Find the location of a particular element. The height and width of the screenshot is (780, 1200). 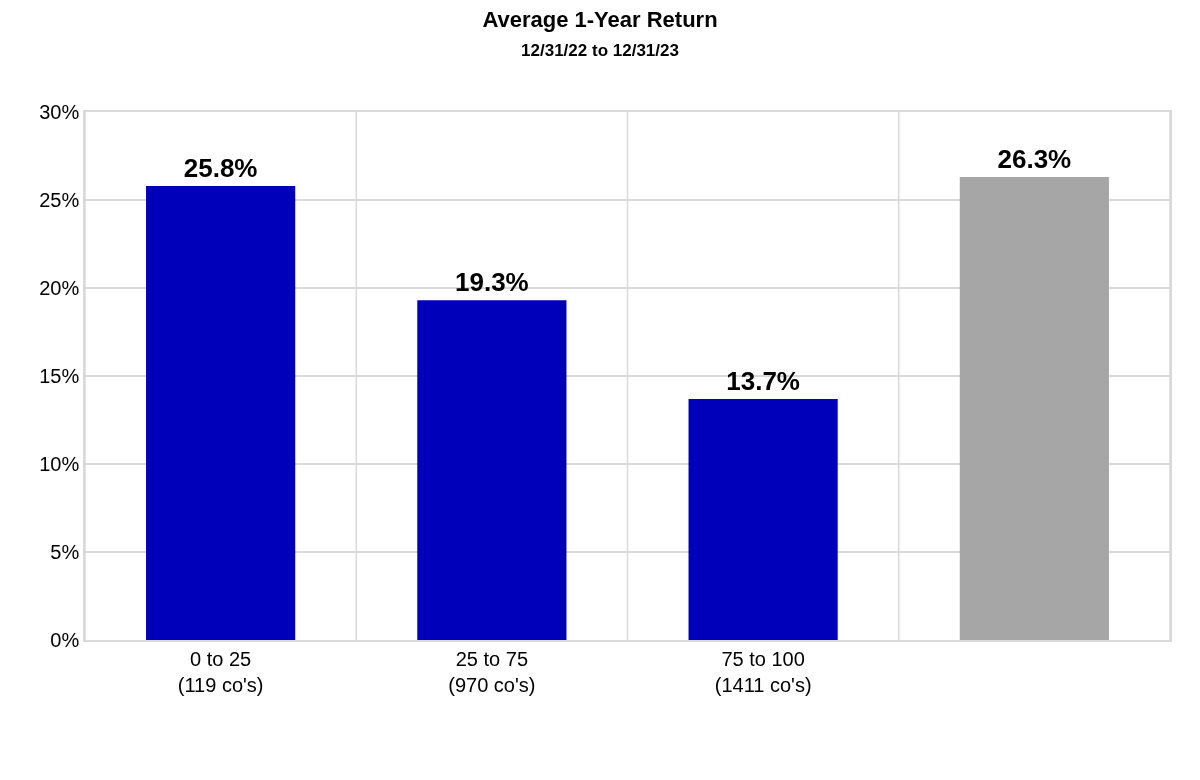

y-tick-label: 15% is located at coordinates (59, 376).